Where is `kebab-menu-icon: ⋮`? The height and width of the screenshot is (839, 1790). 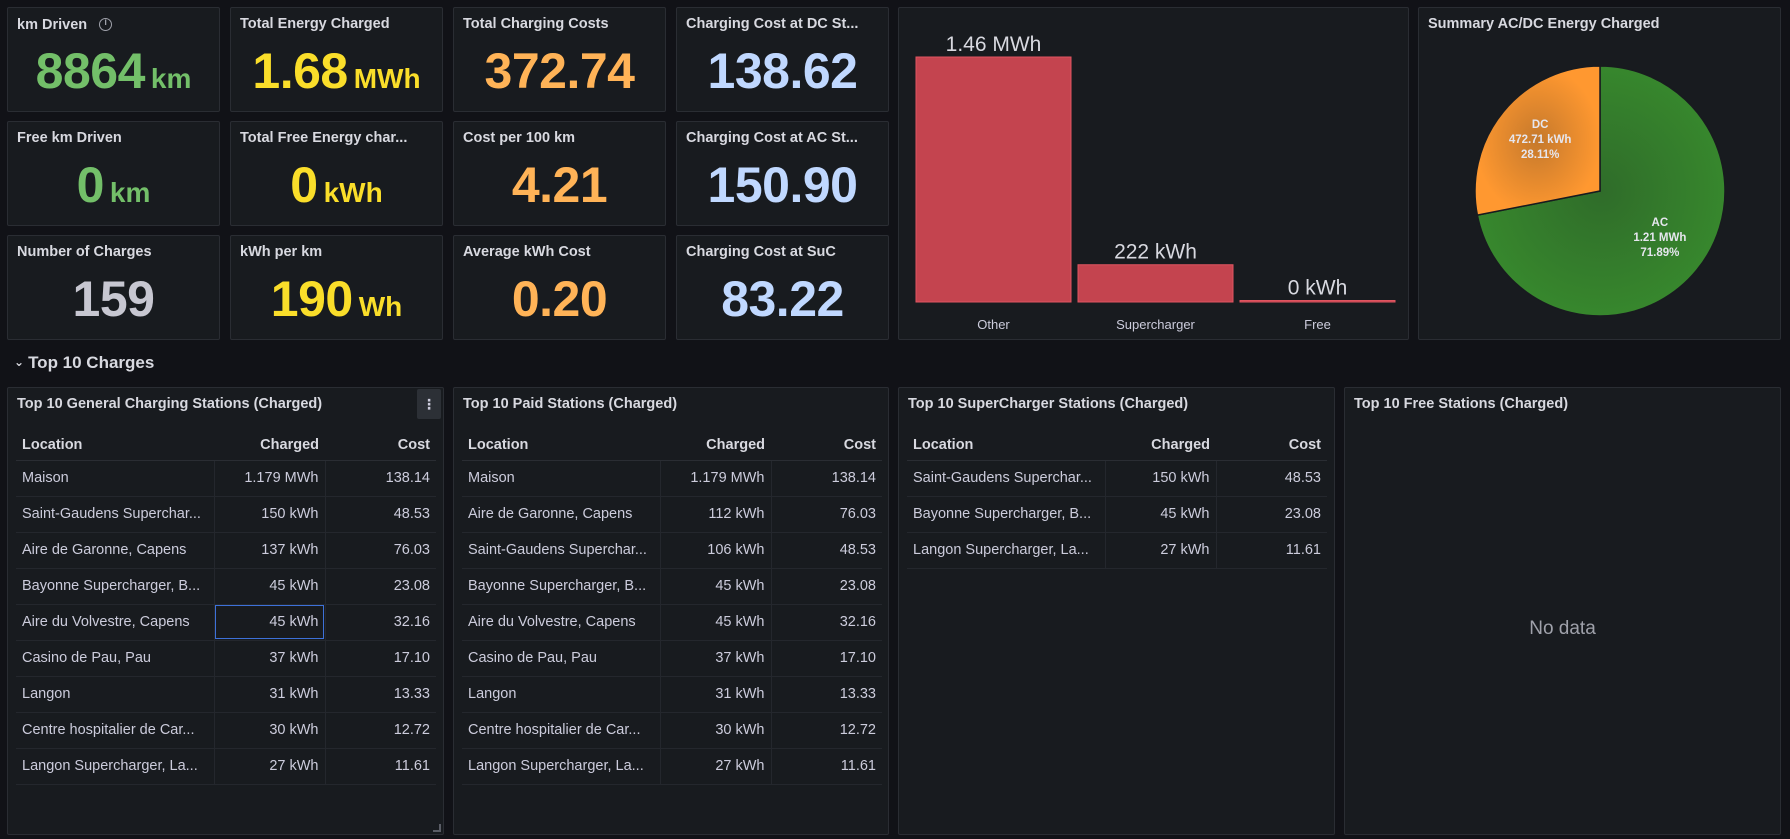
kebab-menu-icon: ⋮ is located at coordinates (429, 404).